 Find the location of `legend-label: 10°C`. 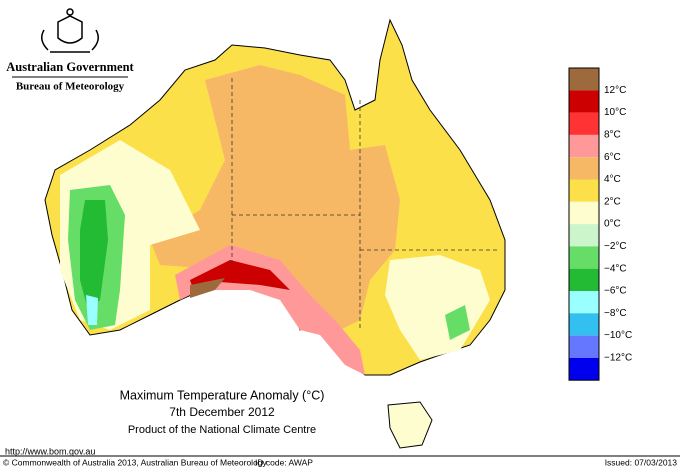

legend-label: 10°C is located at coordinates (615, 112).